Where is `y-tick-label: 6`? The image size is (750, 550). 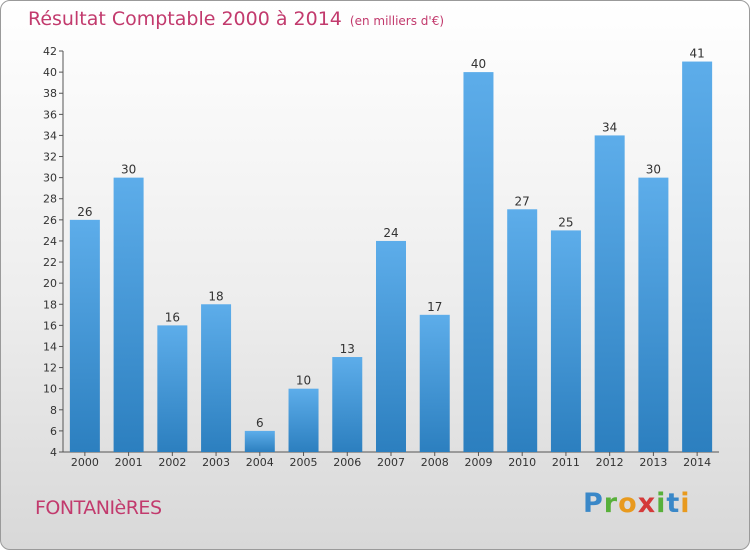
y-tick-label: 6 is located at coordinates (53, 431).